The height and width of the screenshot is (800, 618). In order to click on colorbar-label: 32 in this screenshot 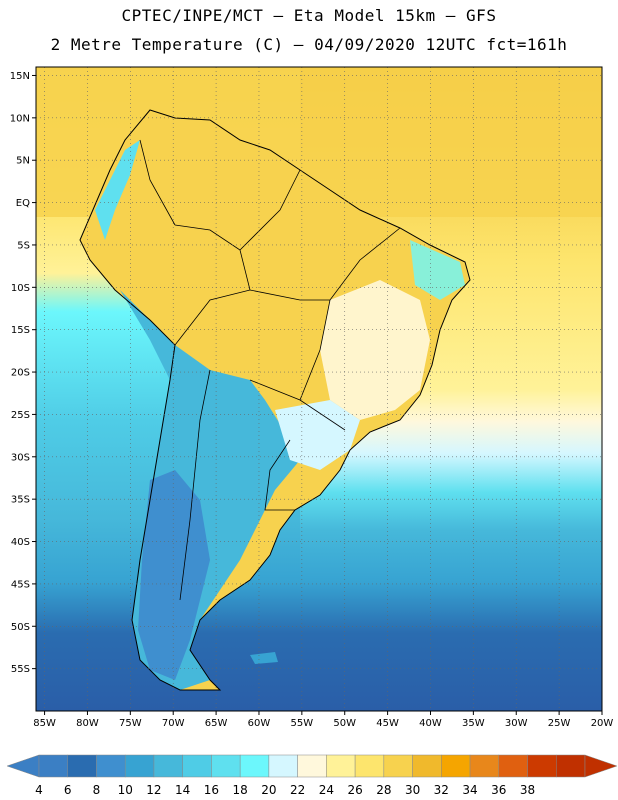, I will do `click(441, 790)`.